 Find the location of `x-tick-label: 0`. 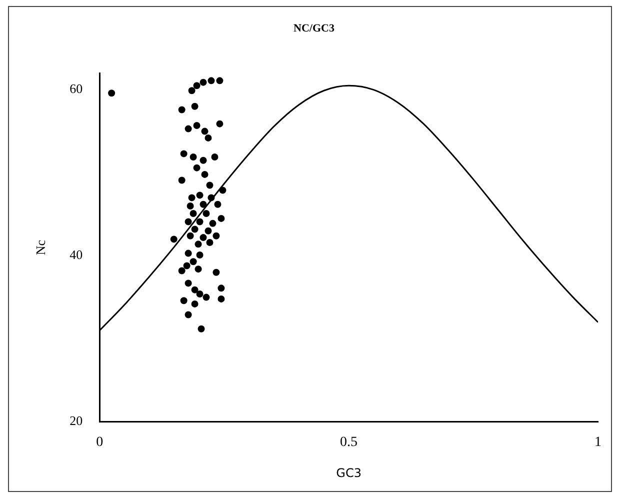

x-tick-label: 0 is located at coordinates (100, 442).